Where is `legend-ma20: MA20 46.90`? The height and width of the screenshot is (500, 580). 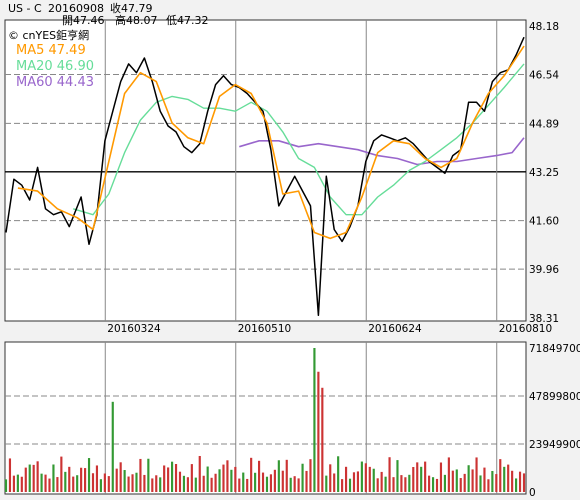
legend-ma20: MA20 46.90 is located at coordinates (55, 66).